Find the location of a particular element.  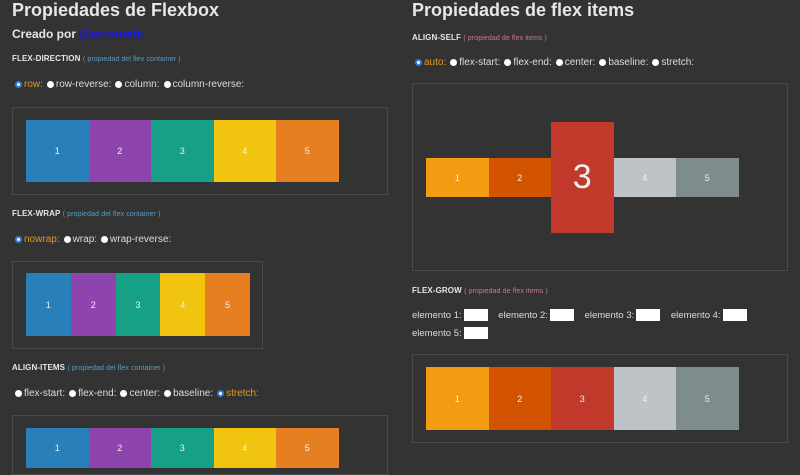

radio-label: wrap: is located at coordinates (85, 239).